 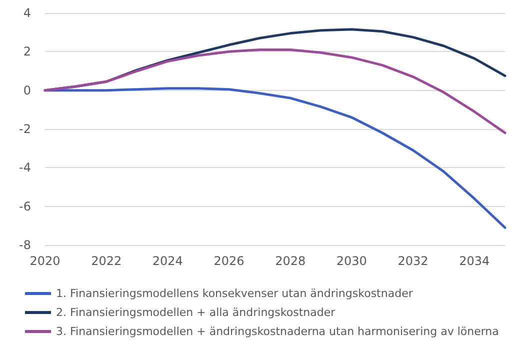 What do you see at coordinates (290, 261) in the screenshot?
I see `x-tick-label: 2028` at bounding box center [290, 261].